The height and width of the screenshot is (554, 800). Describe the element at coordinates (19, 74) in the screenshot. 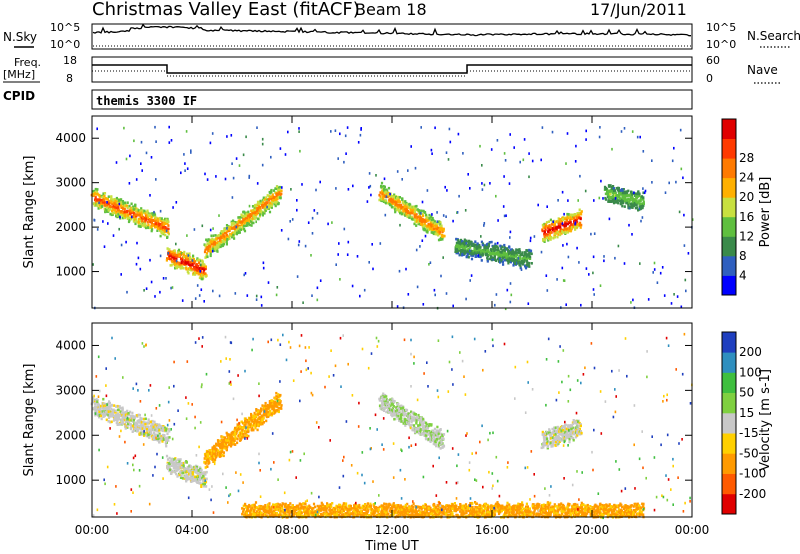

I see `freq-label-2: [MHz]` at that location.